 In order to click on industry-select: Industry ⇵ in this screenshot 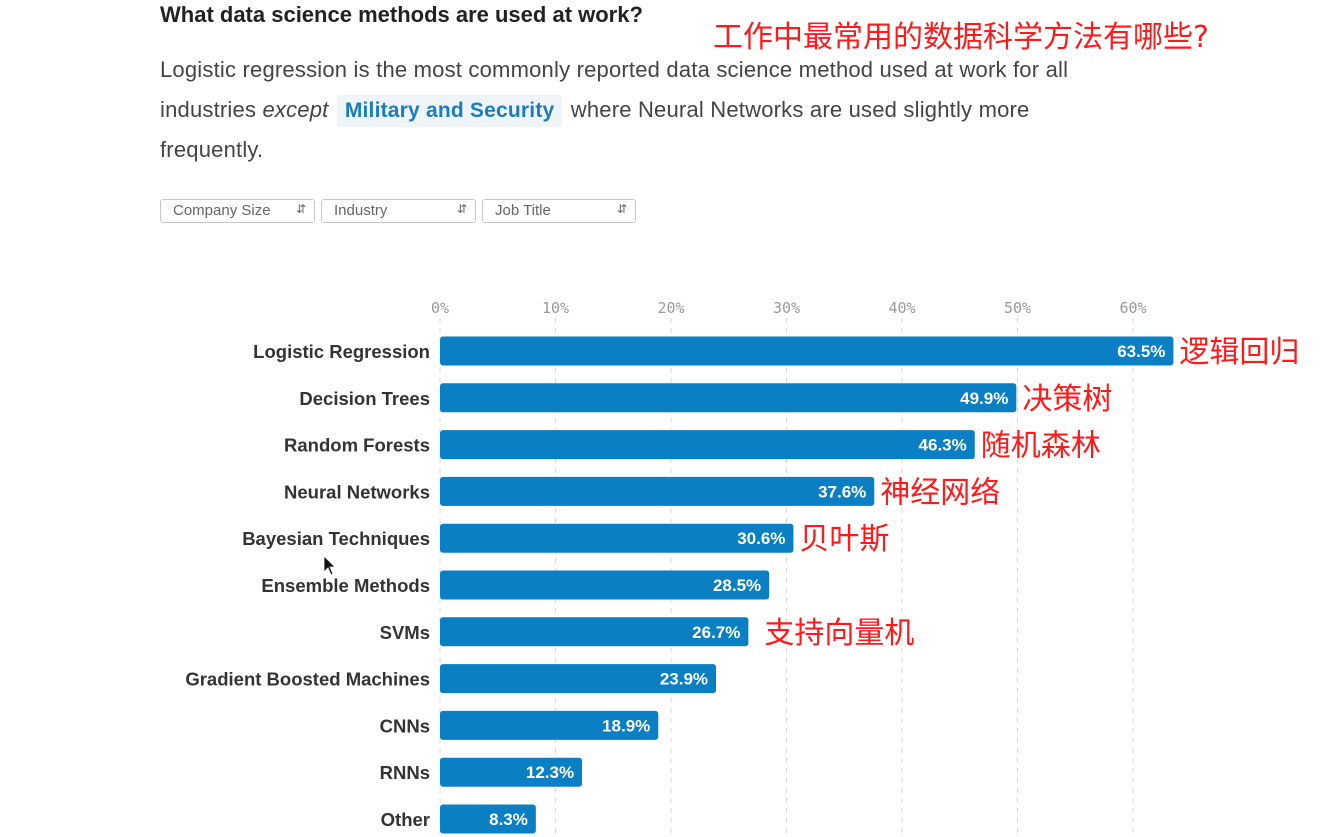, I will do `click(398, 211)`.